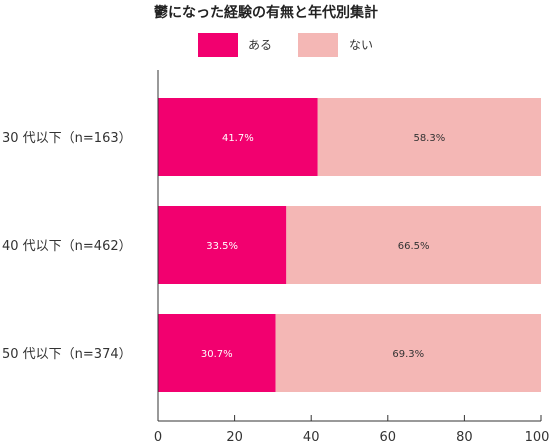 The image size is (553, 448). What do you see at coordinates (464, 437) in the screenshot?
I see `x-tick-label-80: 80` at bounding box center [464, 437].